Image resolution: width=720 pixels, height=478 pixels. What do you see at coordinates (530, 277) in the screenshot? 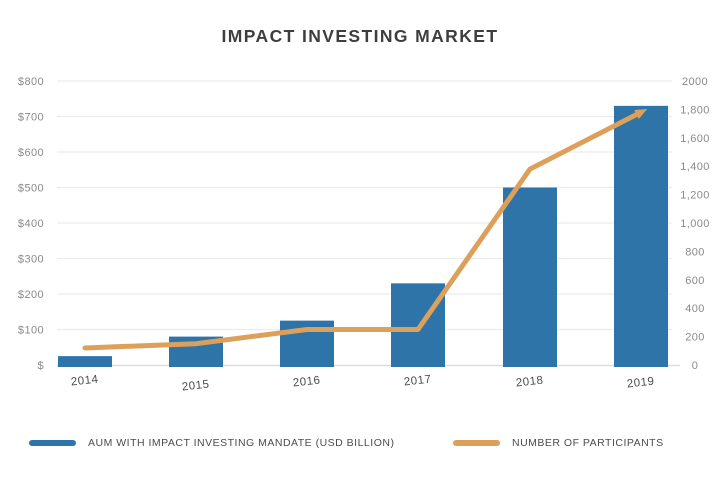
I see `bar-2018` at bounding box center [530, 277].